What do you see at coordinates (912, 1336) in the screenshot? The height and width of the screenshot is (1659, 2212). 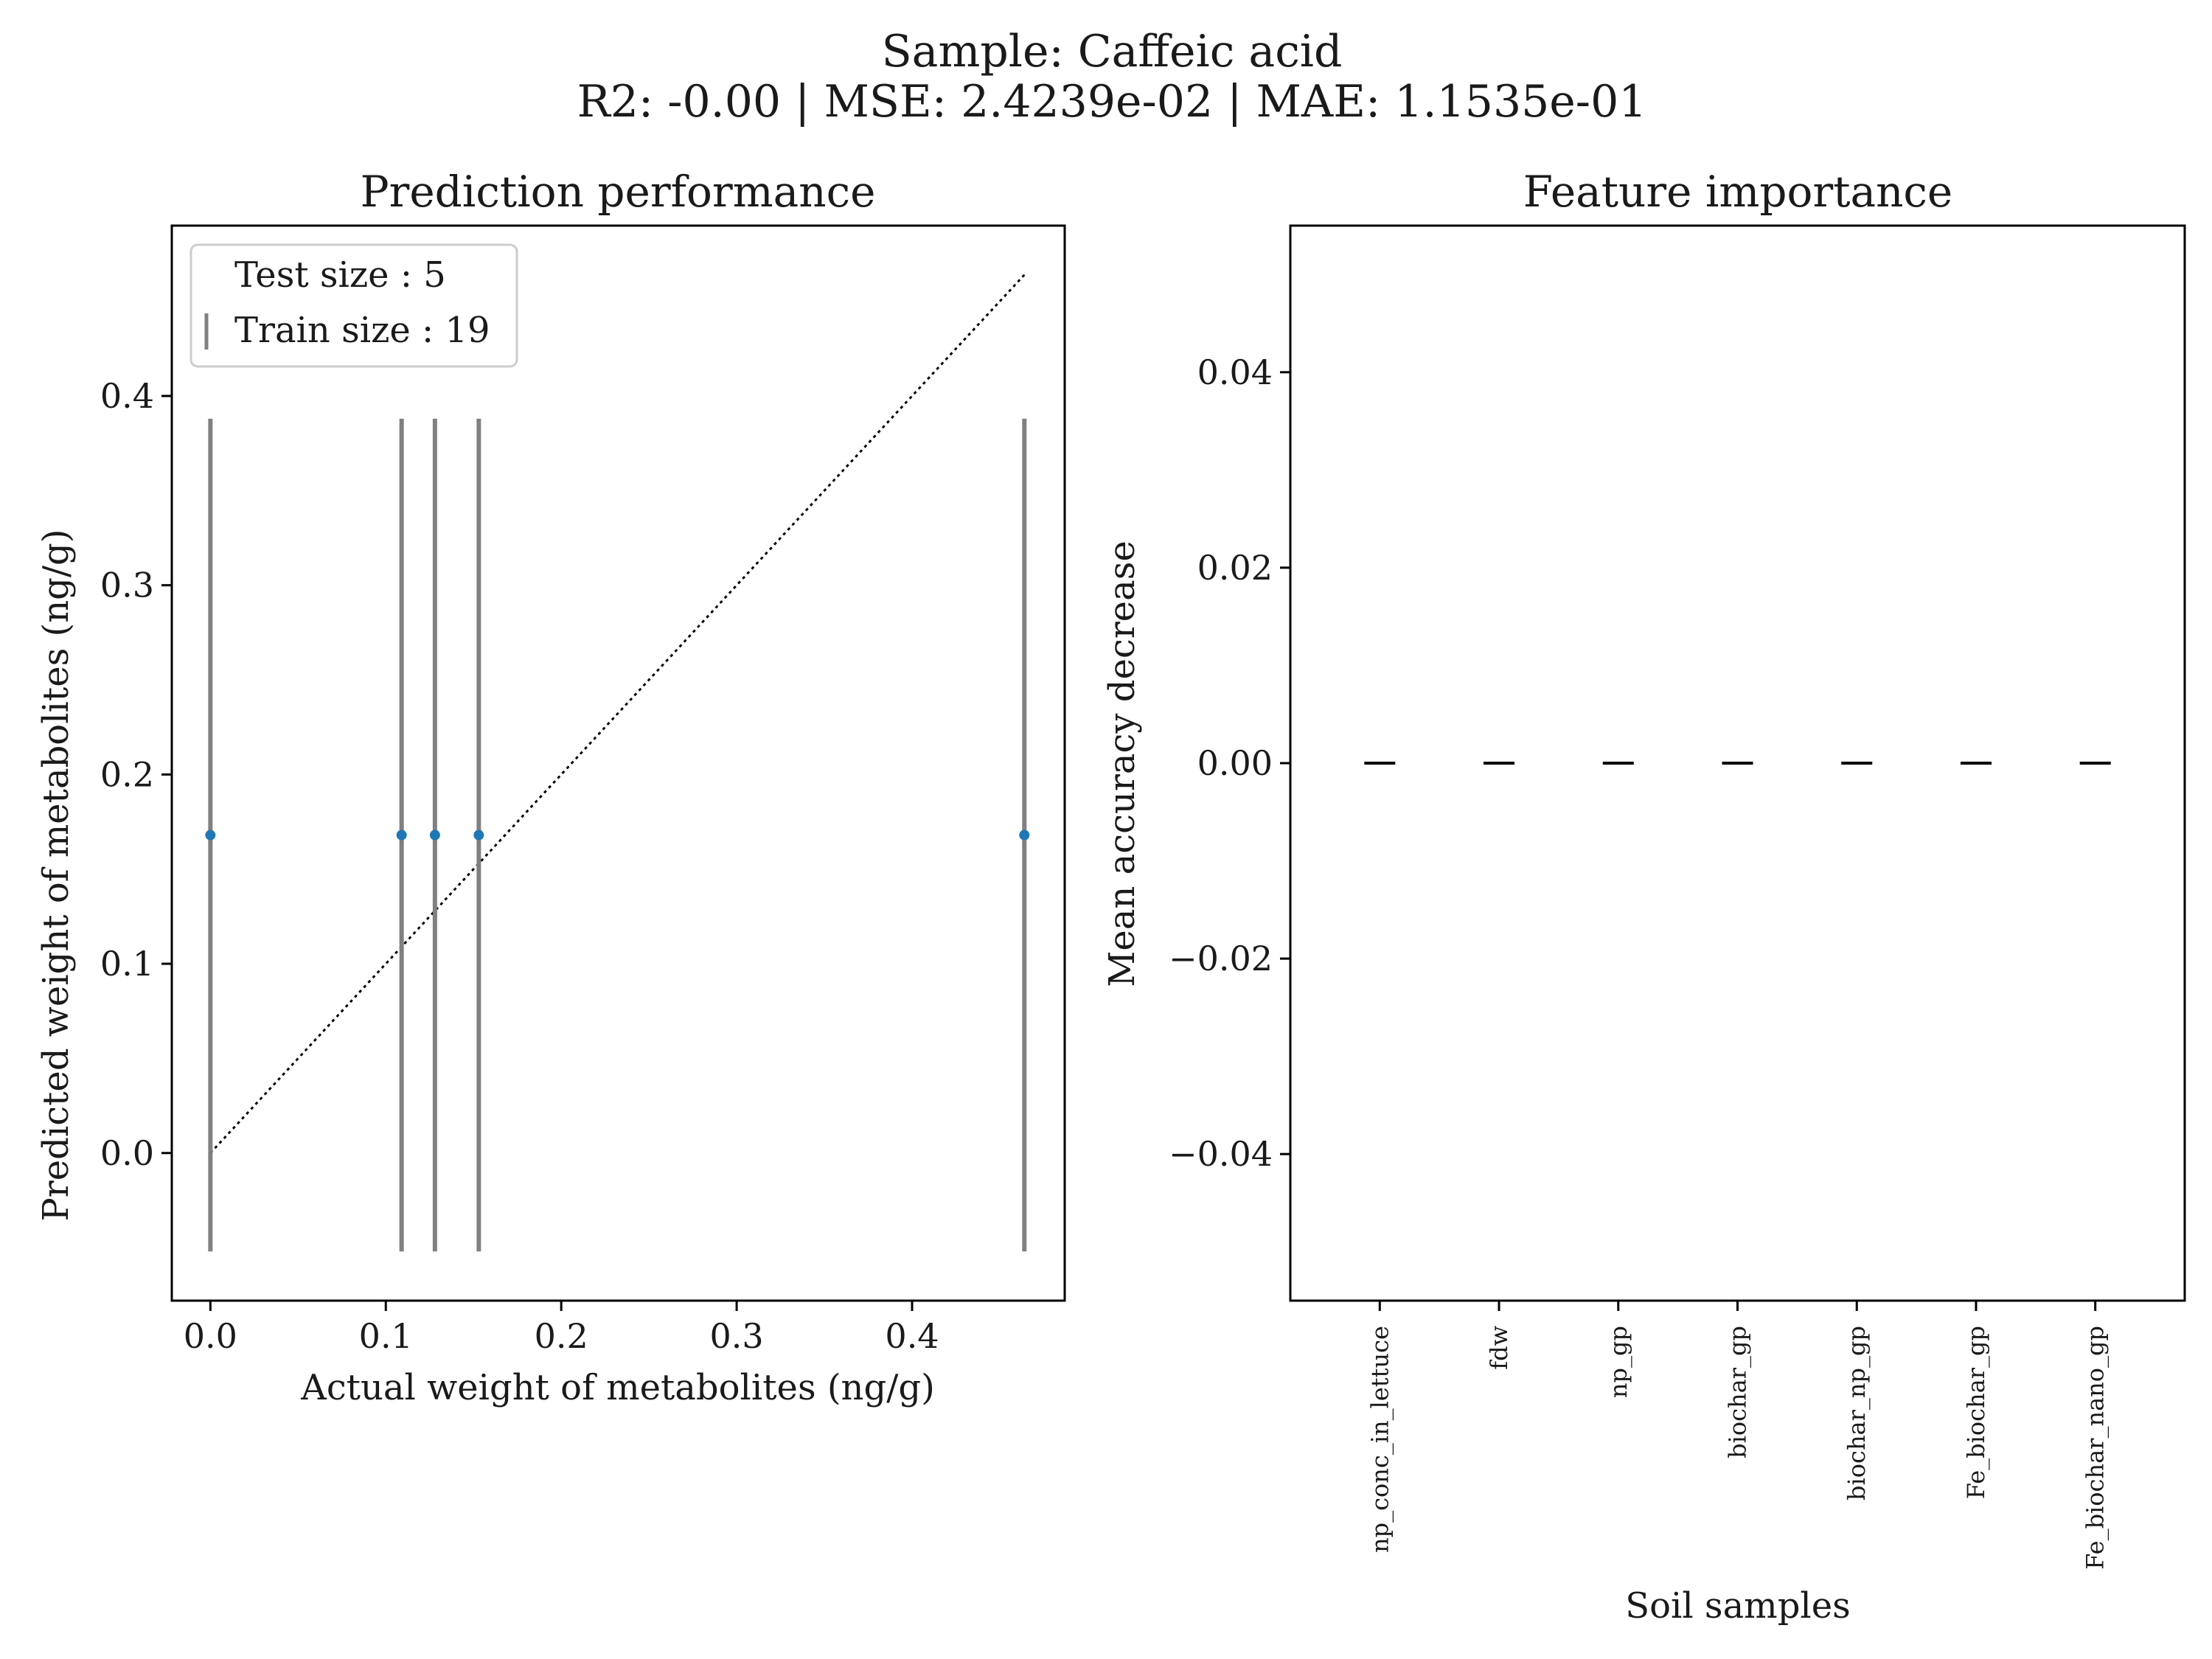 I see `x-tick-label: 0.4` at bounding box center [912, 1336].